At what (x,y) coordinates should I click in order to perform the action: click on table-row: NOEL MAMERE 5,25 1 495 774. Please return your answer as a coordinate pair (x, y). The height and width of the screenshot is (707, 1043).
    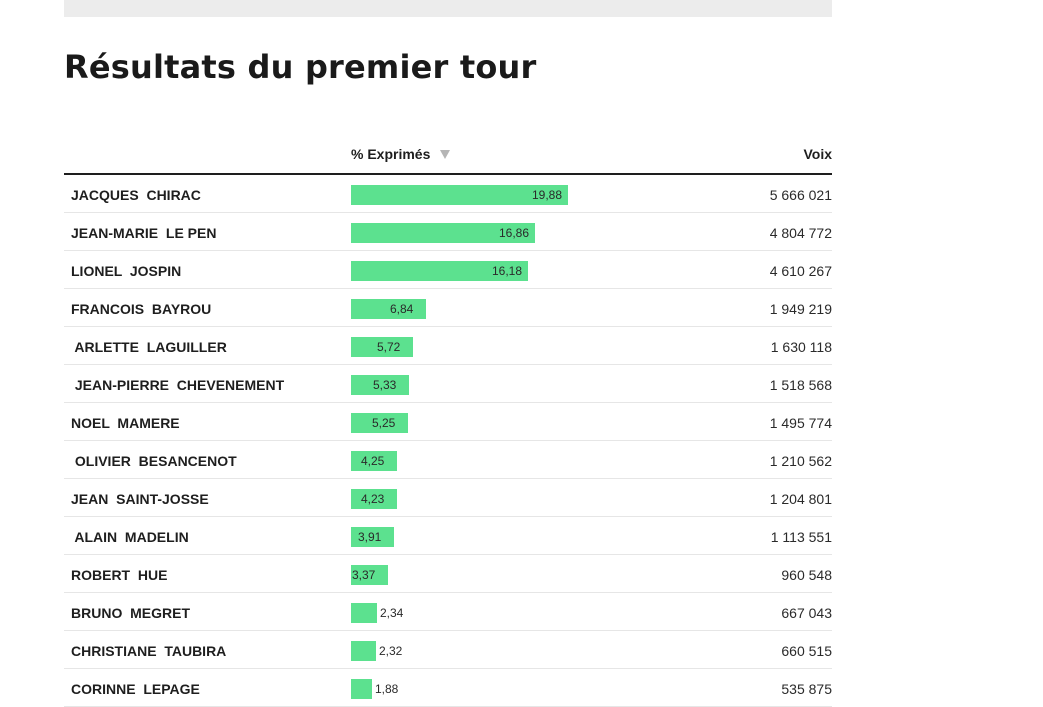
    Looking at the image, I should click on (448, 422).